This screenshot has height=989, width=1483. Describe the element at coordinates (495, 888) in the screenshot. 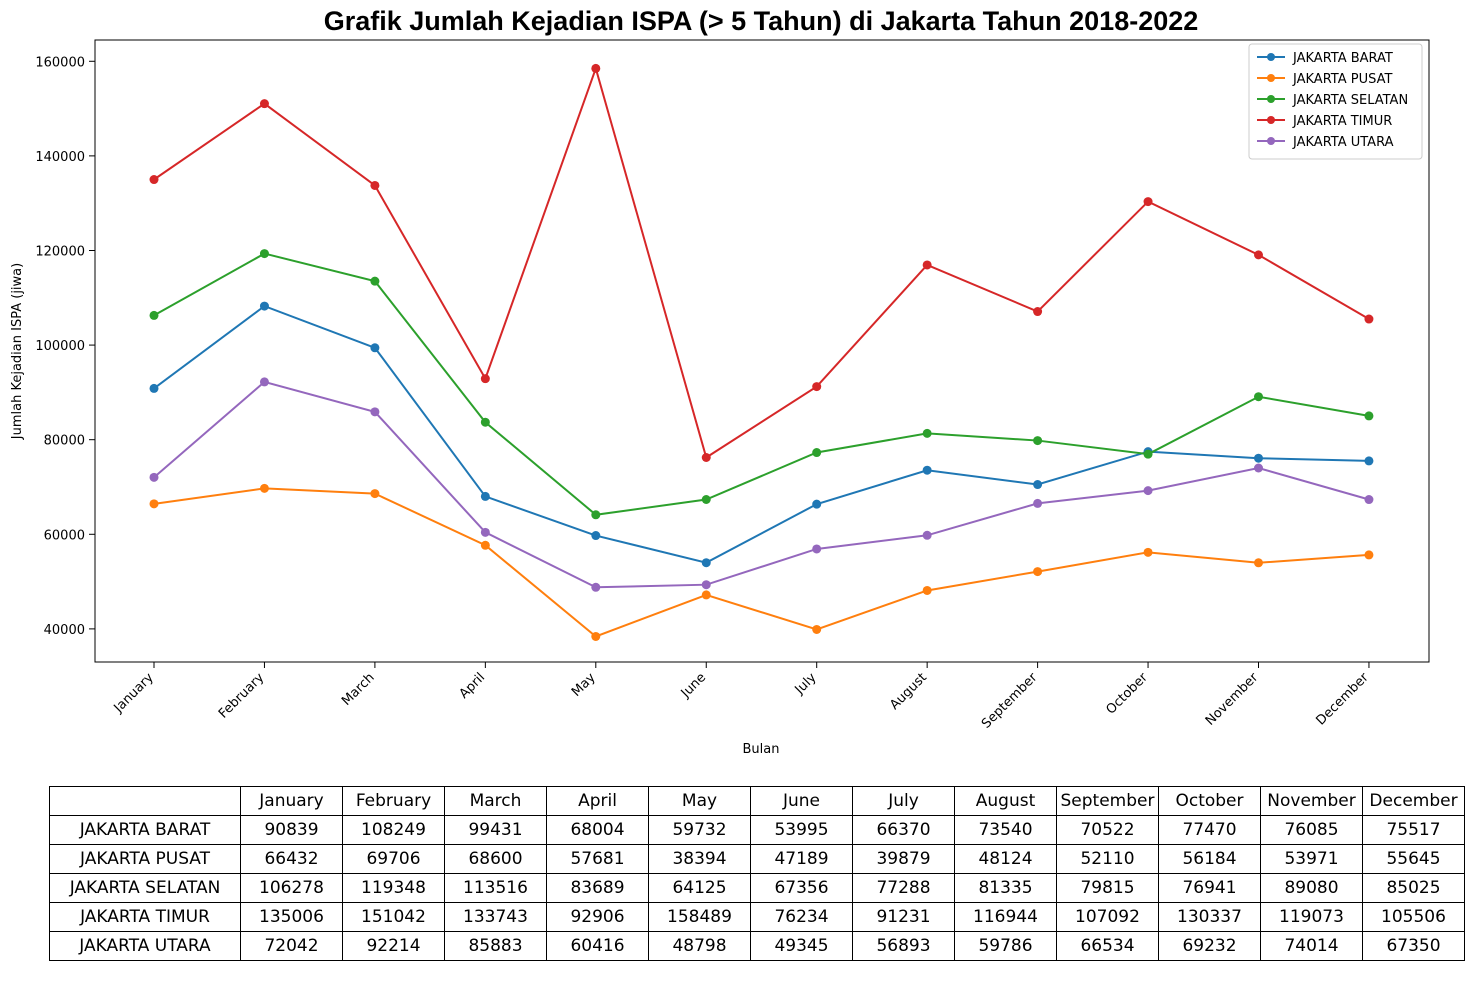

I see `table-cell: 113516` at that location.